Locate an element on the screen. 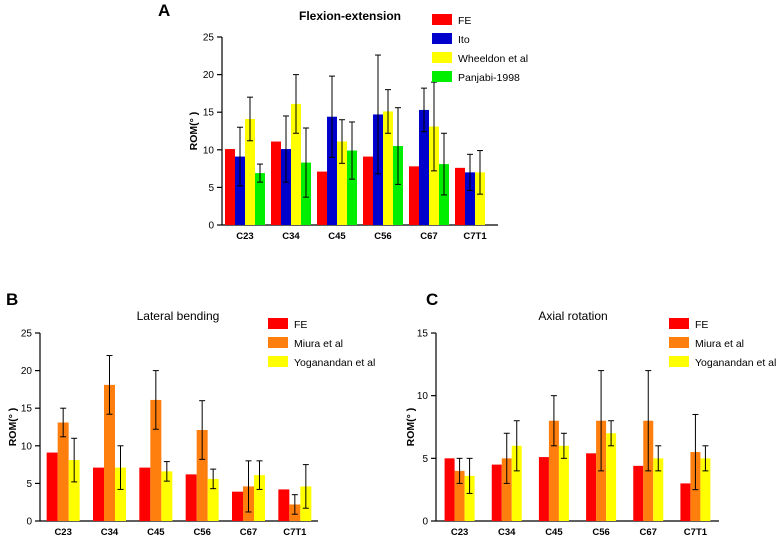 The width and height of the screenshot is (777, 536). y-tick-label: 20 is located at coordinates (209, 75).